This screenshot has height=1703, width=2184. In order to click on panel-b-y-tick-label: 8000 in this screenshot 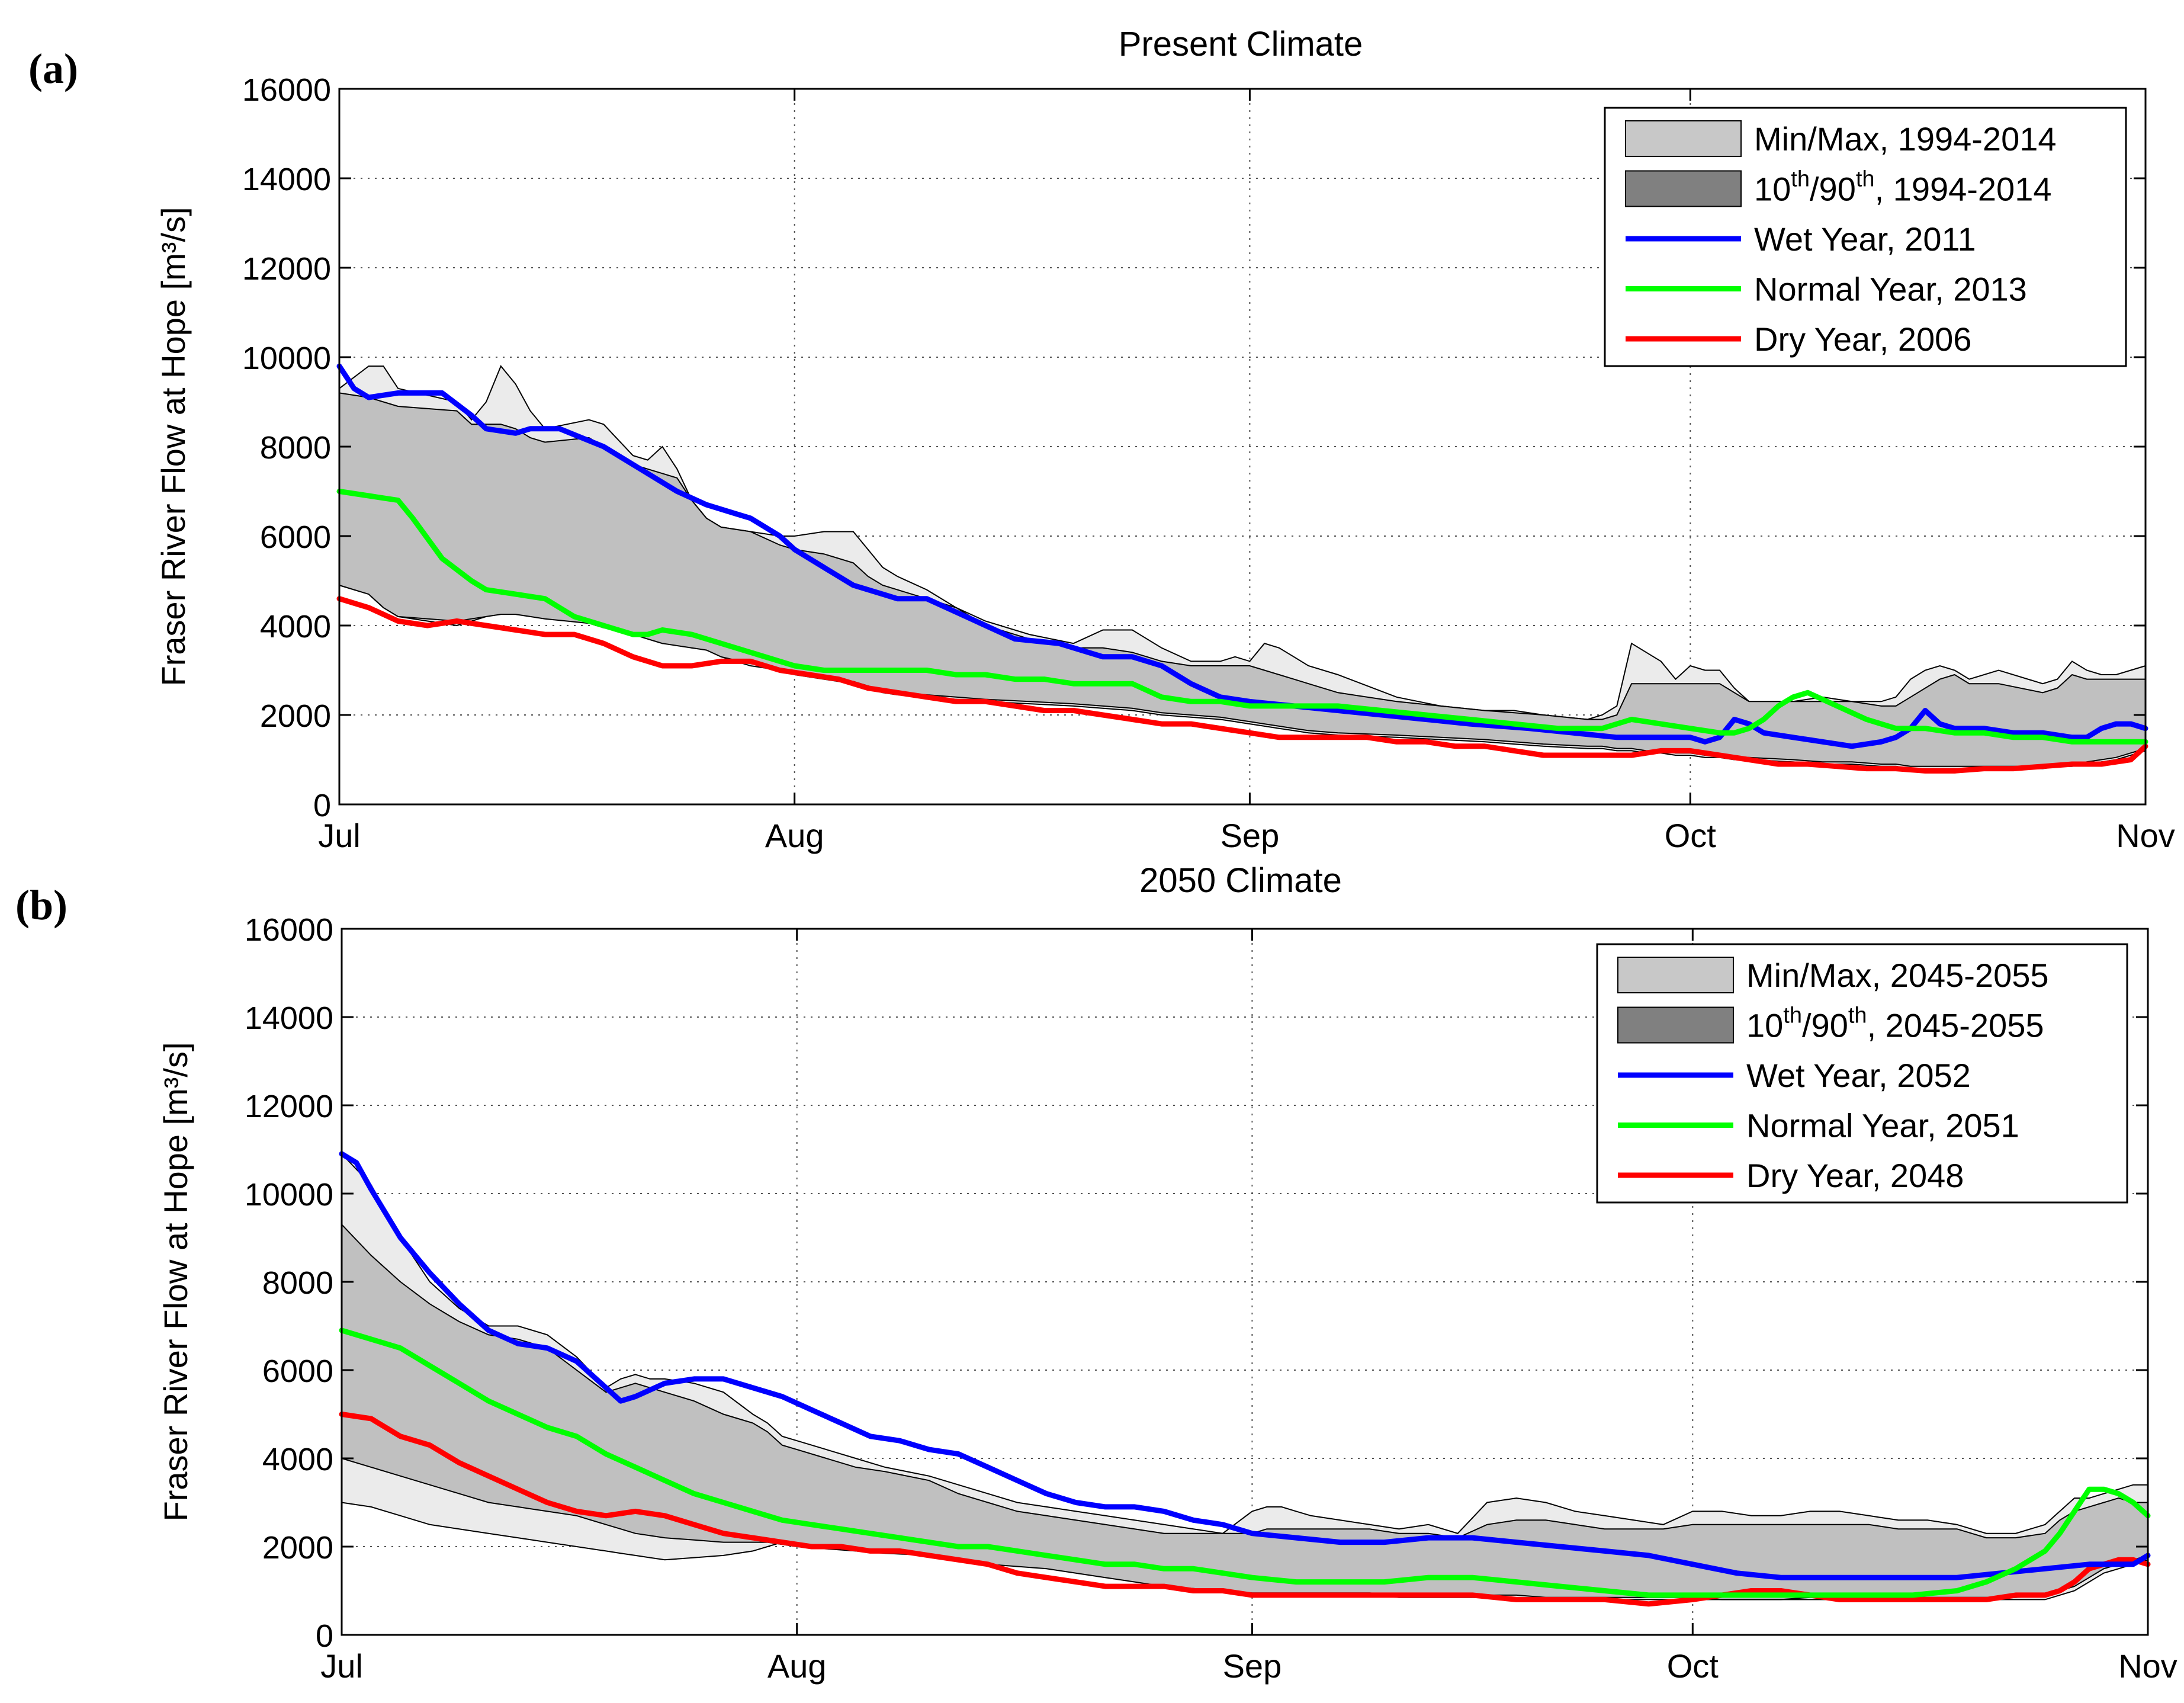, I will do `click(297, 1283)`.